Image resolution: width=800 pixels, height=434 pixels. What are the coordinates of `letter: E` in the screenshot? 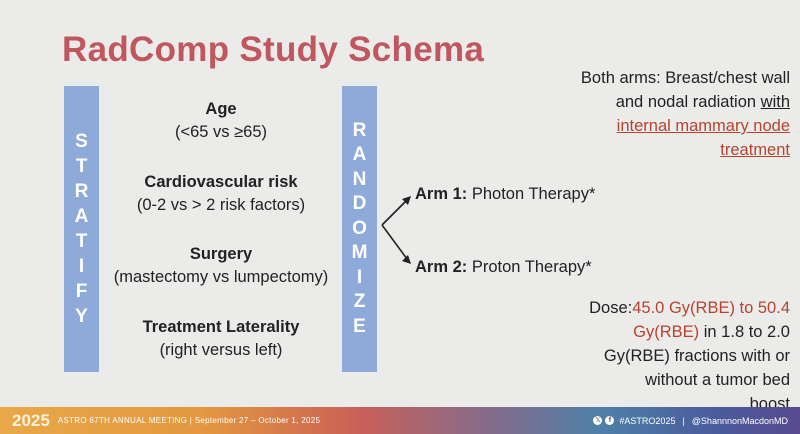 It's located at (359, 326).